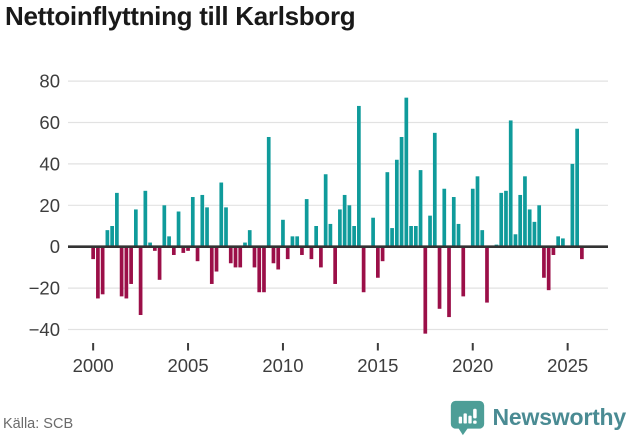 This screenshot has width=631, height=439. Describe the element at coordinates (49, 81) in the screenshot. I see `y-axis-label: 80` at that location.